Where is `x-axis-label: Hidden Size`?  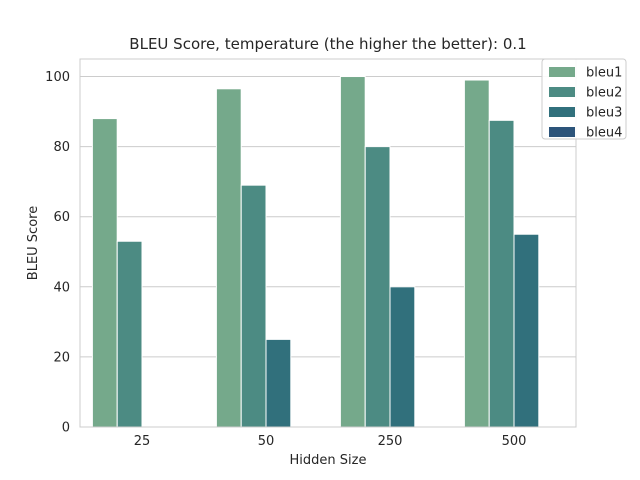
x-axis-label: Hidden Size is located at coordinates (328, 460).